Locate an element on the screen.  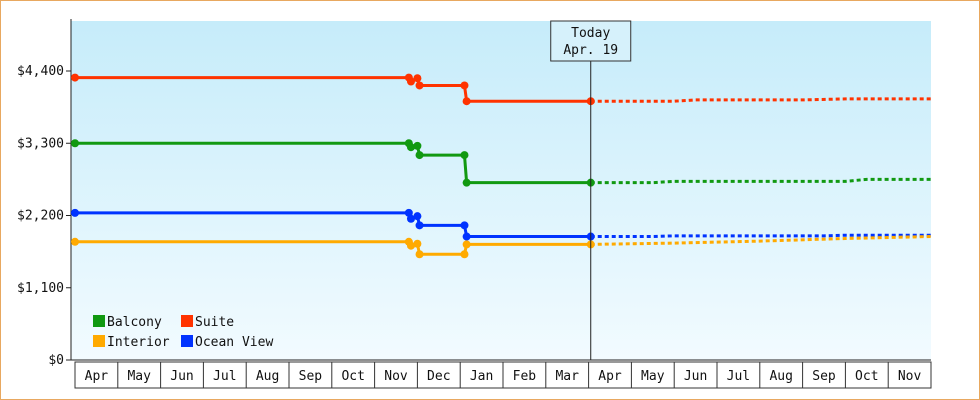
y-tick-label: $0 is located at coordinates (56, 360).